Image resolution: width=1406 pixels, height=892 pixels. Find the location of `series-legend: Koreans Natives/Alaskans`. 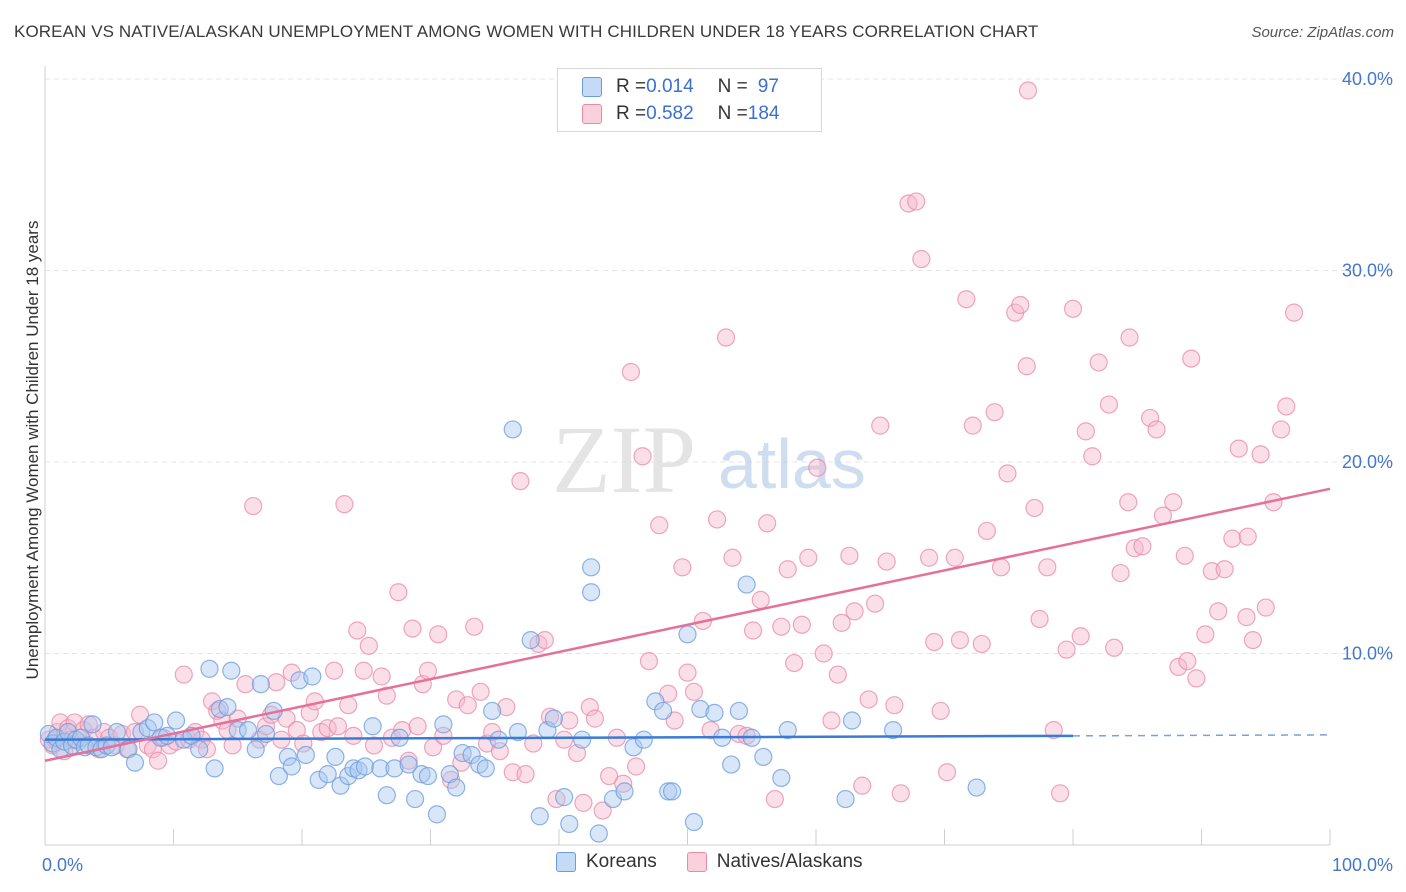

series-legend: Koreans Natives/Alaskans is located at coordinates (724, 862).